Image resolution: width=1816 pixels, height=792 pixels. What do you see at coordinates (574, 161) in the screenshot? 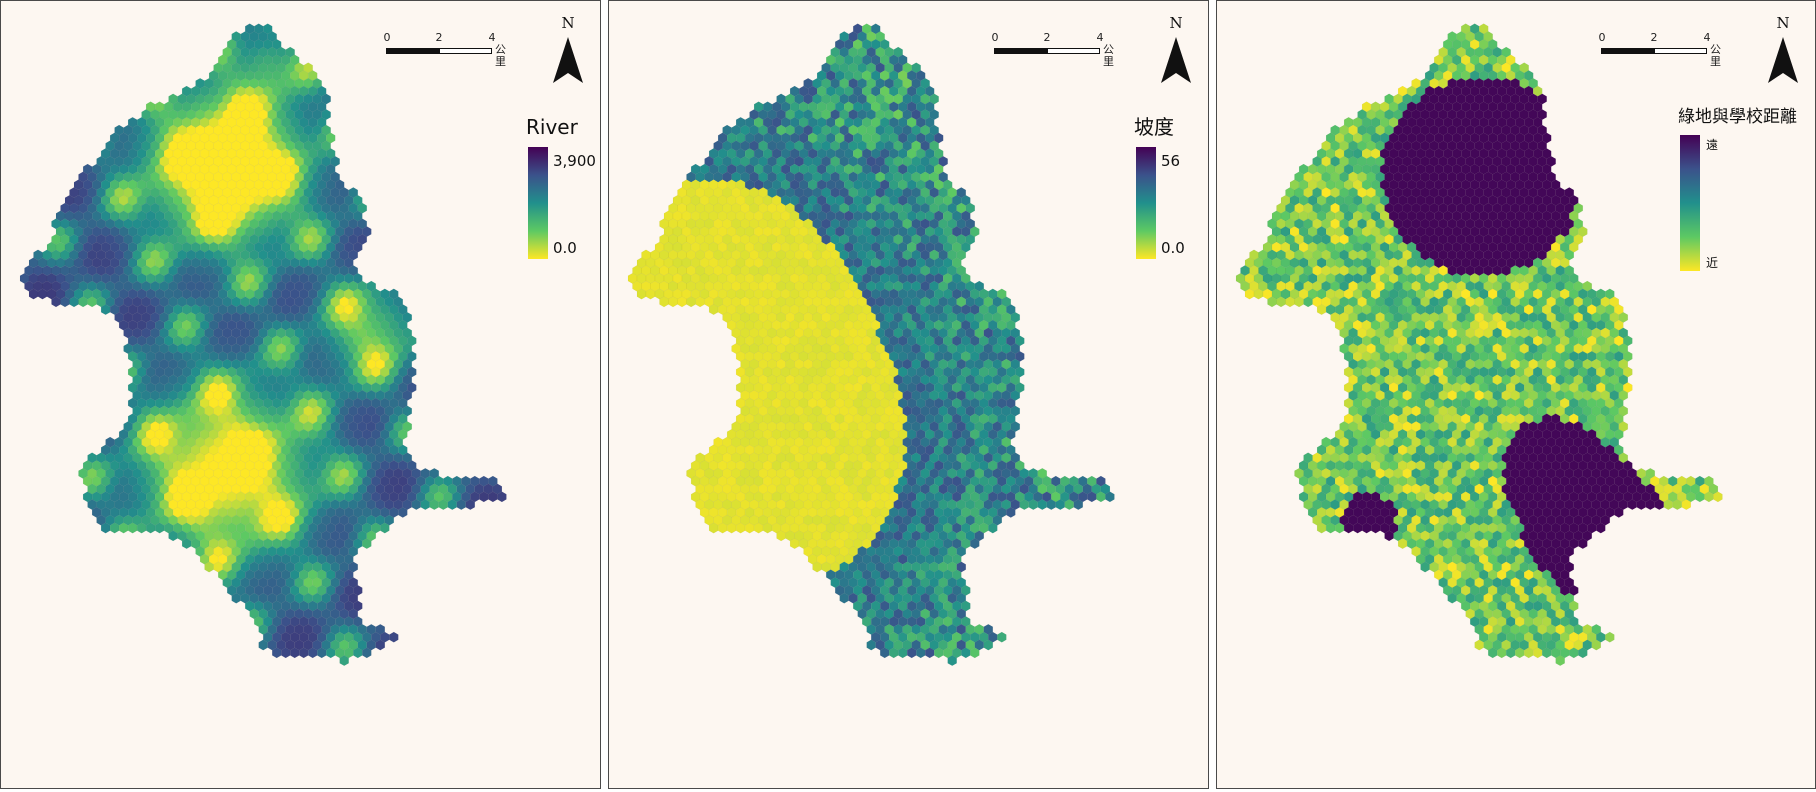
I see `legend-max-label: 3,900` at bounding box center [574, 161].